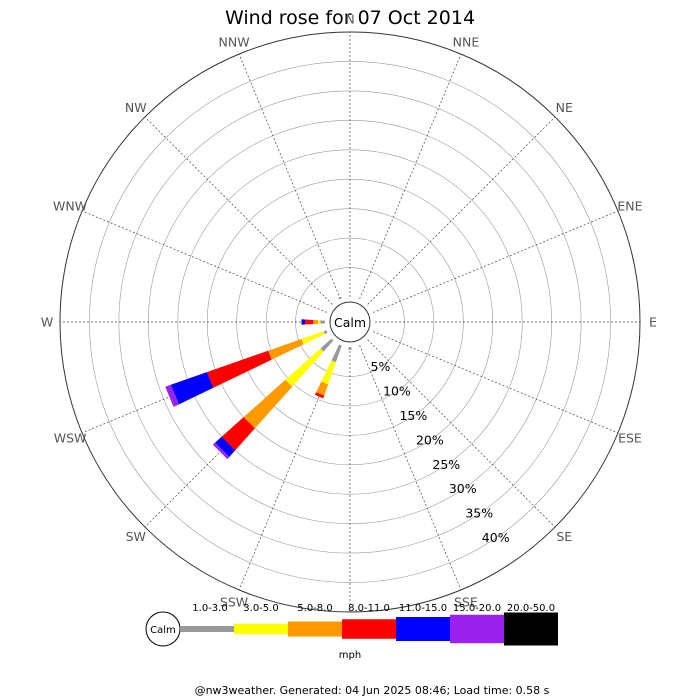 The height and width of the screenshot is (700, 700). Describe the element at coordinates (531, 608) in the screenshot. I see `legend-label-6: 20.0-50.0` at that location.